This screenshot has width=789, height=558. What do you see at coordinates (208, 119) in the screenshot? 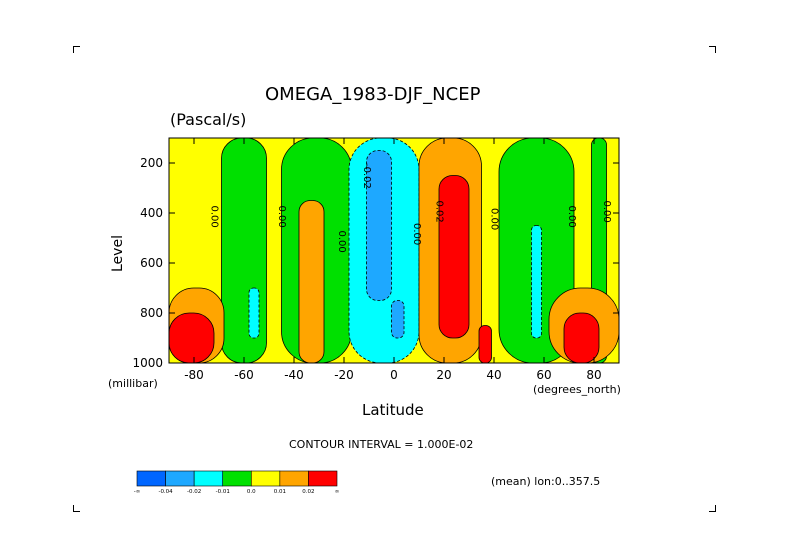
I see `chart-subtitle: (Pascal/s)` at bounding box center [208, 119].